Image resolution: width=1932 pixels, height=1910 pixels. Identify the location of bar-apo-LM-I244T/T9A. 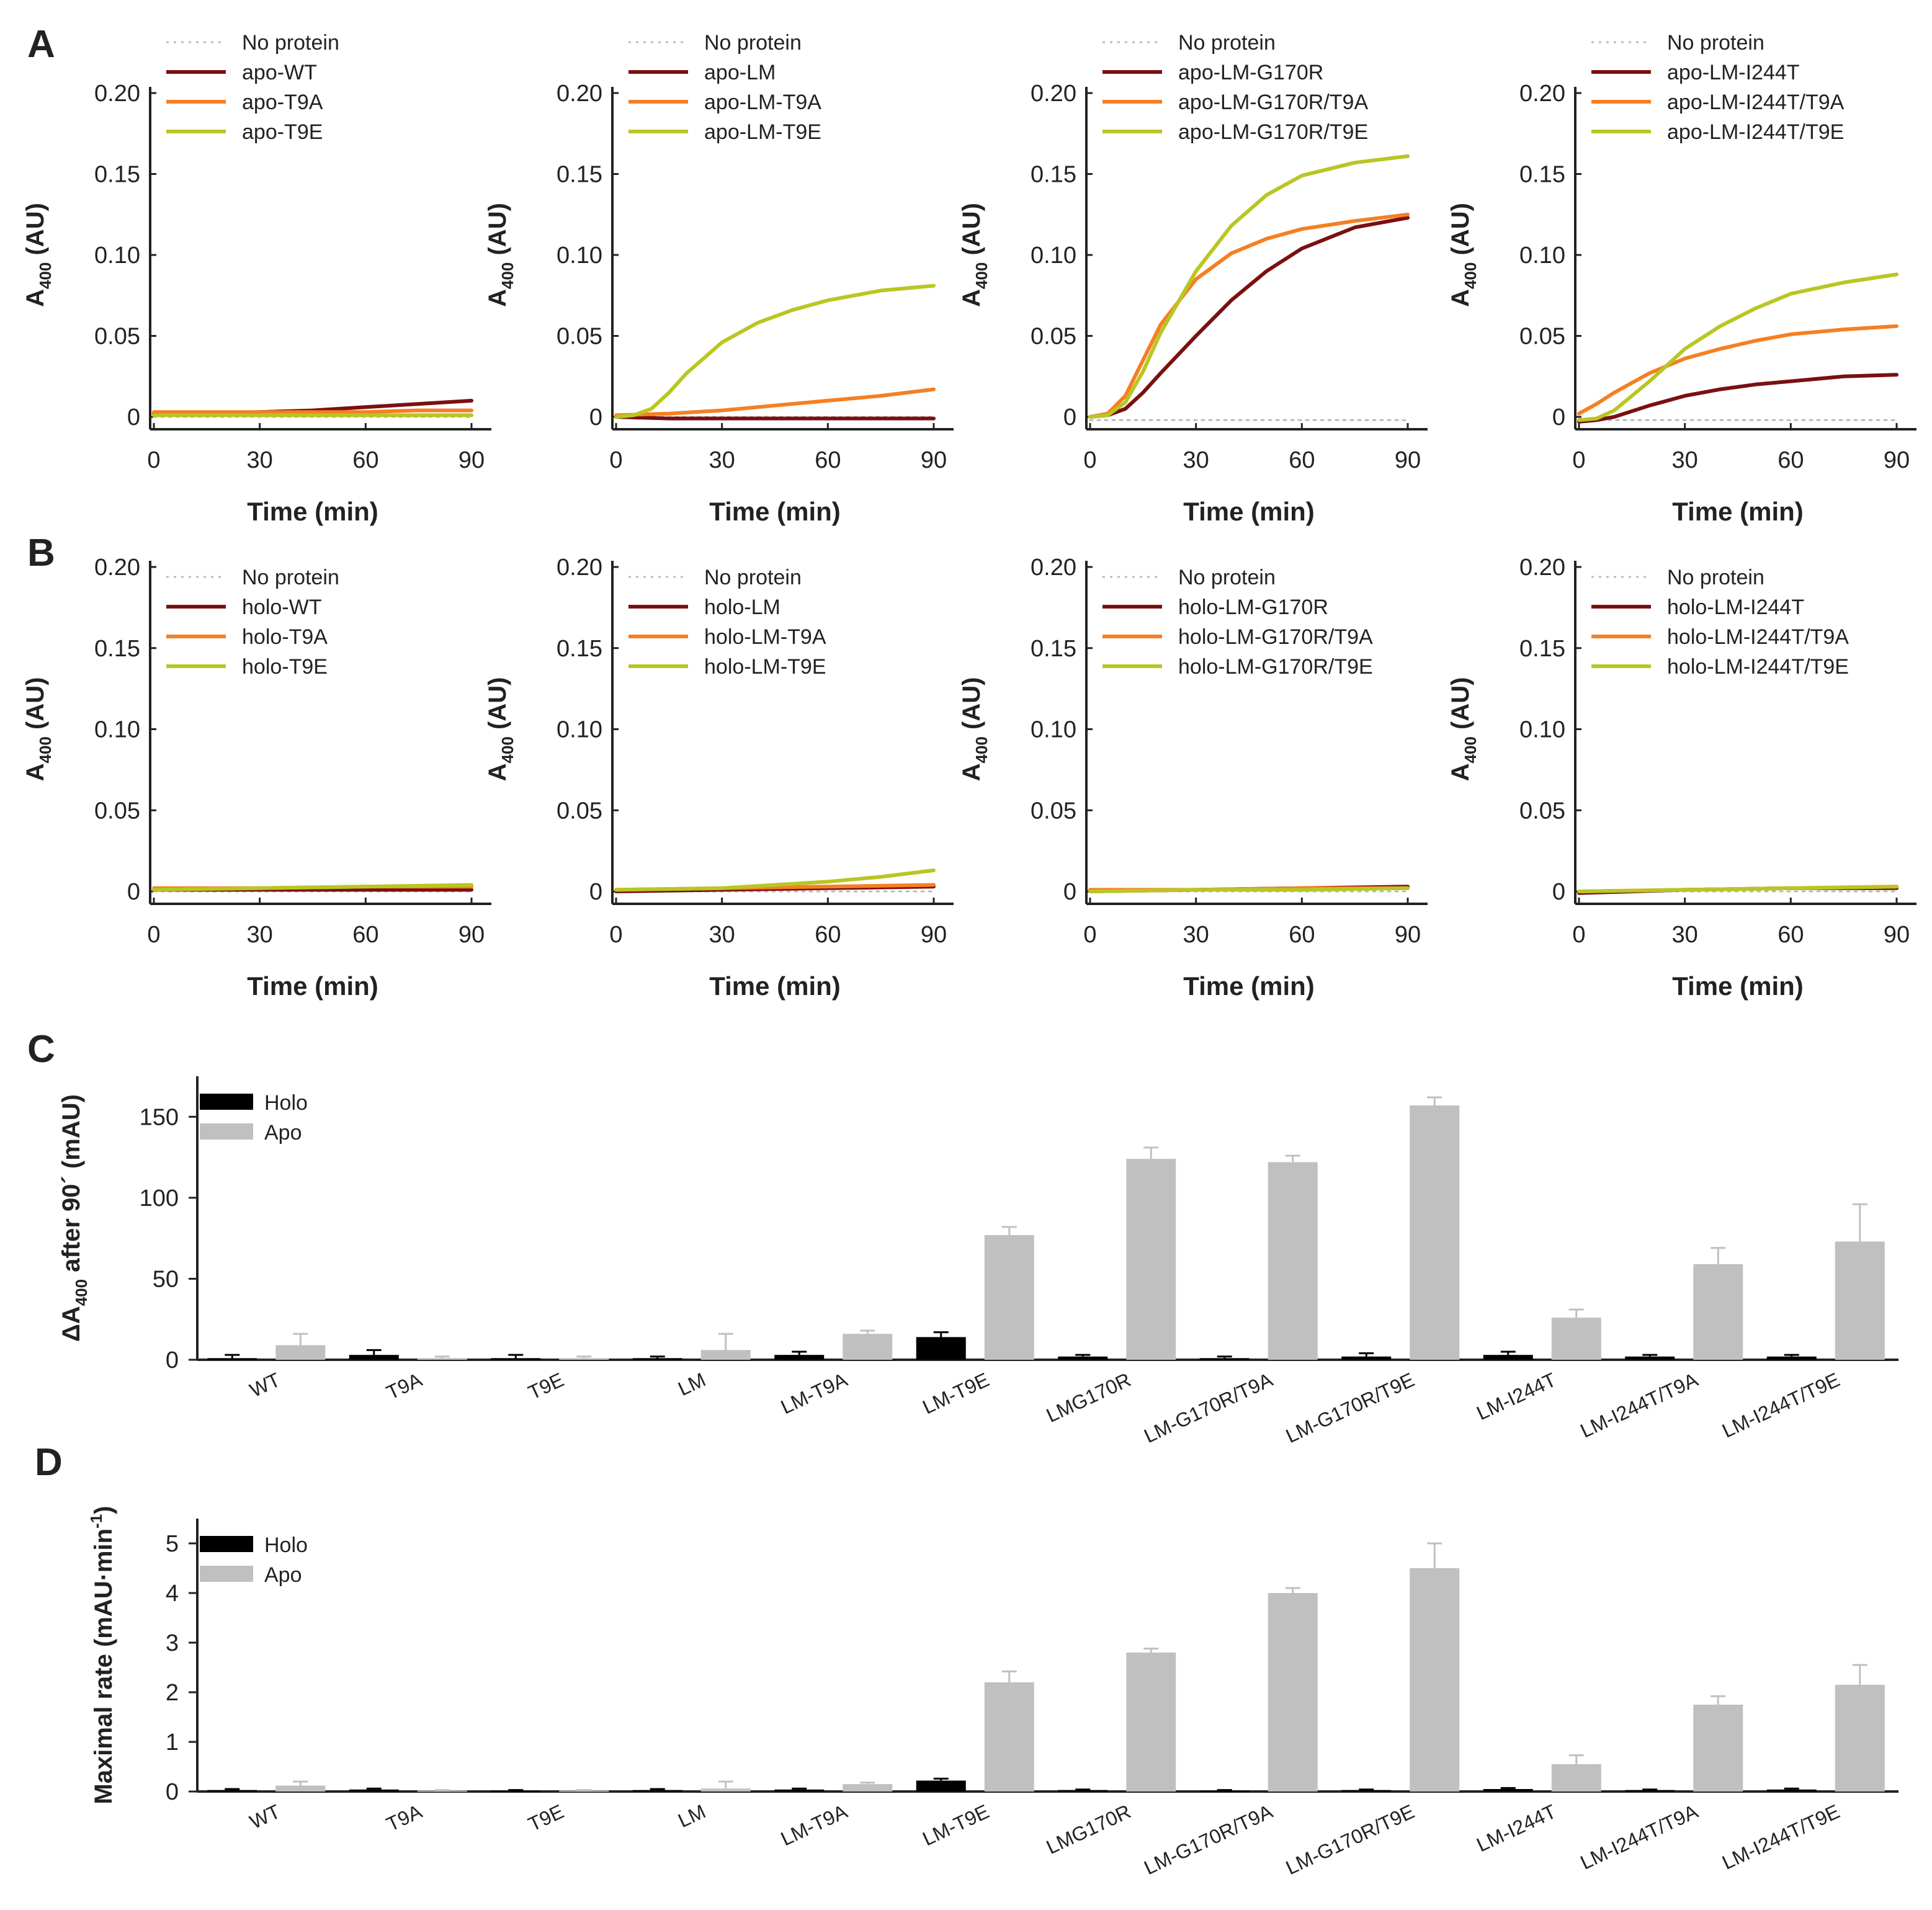
(1718, 1312).